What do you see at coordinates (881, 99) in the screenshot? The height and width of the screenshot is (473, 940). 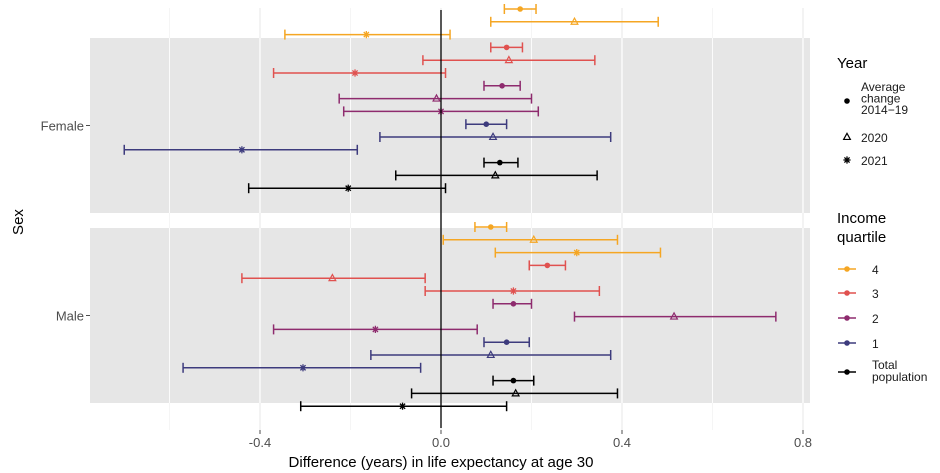 I see `legend-year-label: change` at bounding box center [881, 99].